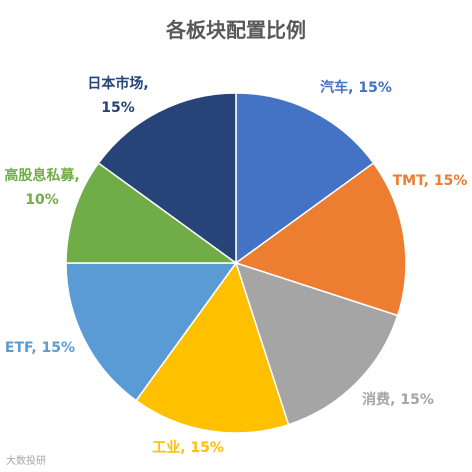 The image size is (472, 472). What do you see at coordinates (398, 399) in the screenshot?
I see `slice-label-2: 消费, 15%` at bounding box center [398, 399].